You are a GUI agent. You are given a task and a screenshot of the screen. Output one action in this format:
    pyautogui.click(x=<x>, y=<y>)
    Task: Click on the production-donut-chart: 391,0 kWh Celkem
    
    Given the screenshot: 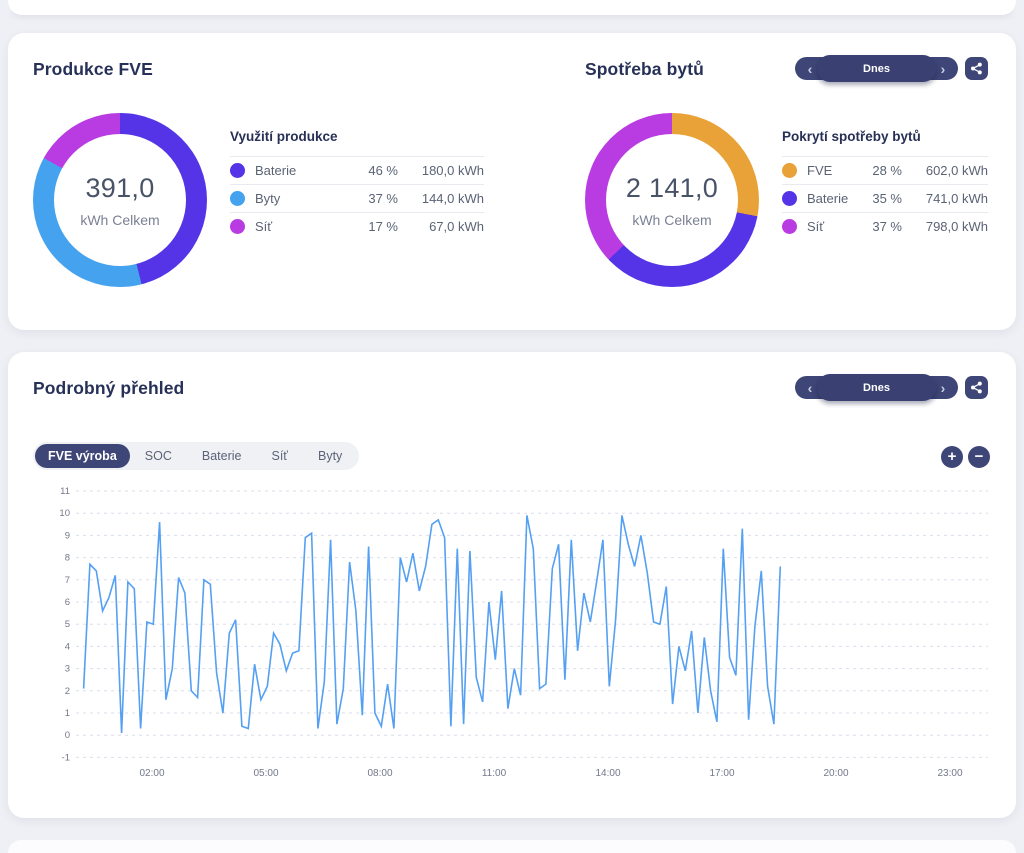 What is the action you would take?
    pyautogui.click(x=120, y=200)
    